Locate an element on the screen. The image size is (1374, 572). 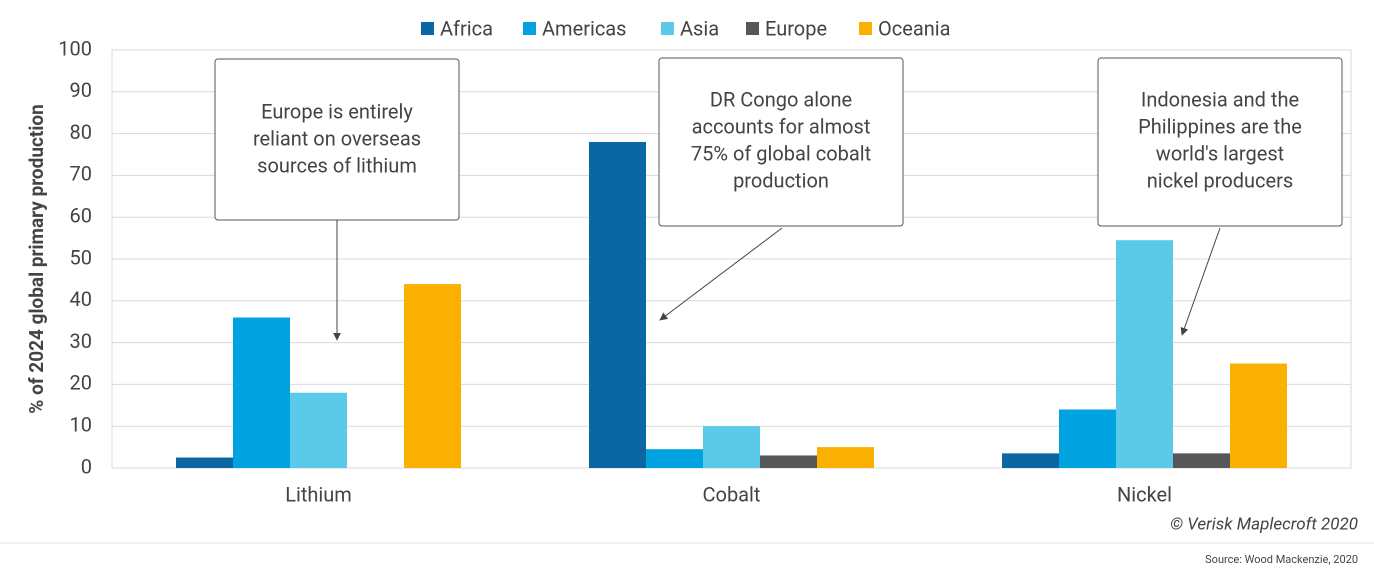
legend-label: Oceania is located at coordinates (914, 28).